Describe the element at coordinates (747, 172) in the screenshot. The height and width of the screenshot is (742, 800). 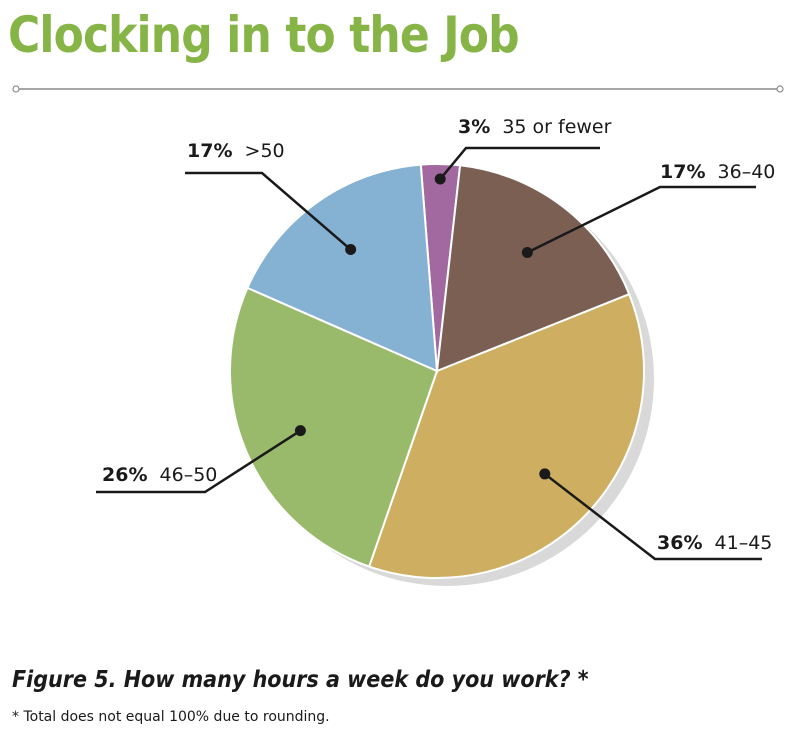
I see `slice-range-36-40: 36–40` at that location.